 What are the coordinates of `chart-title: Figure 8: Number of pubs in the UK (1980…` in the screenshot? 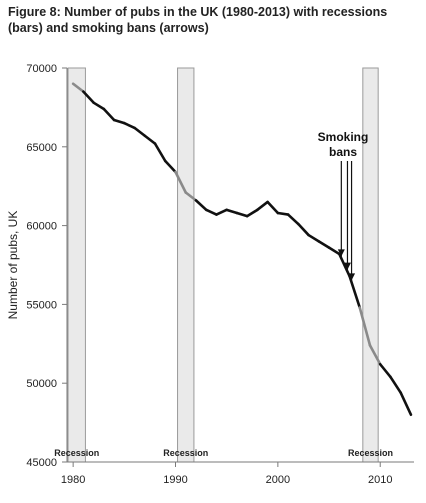 It's located at (198, 20).